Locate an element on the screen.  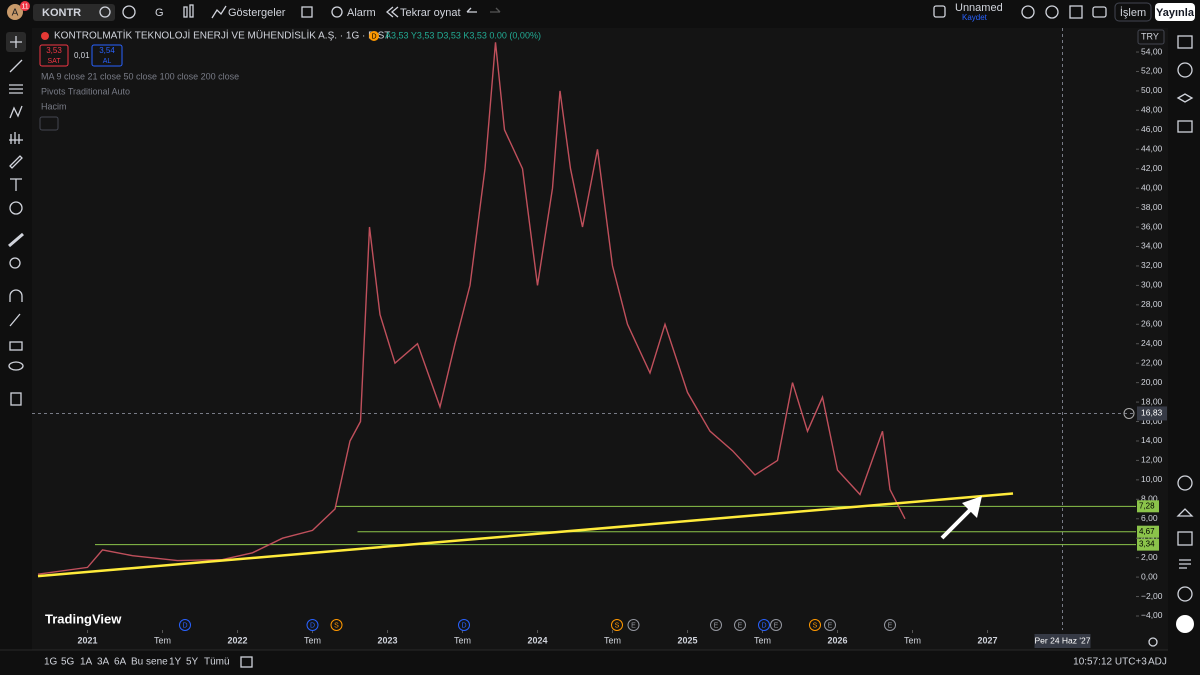
crosshair-price-box is located at coordinates (1152, 413).